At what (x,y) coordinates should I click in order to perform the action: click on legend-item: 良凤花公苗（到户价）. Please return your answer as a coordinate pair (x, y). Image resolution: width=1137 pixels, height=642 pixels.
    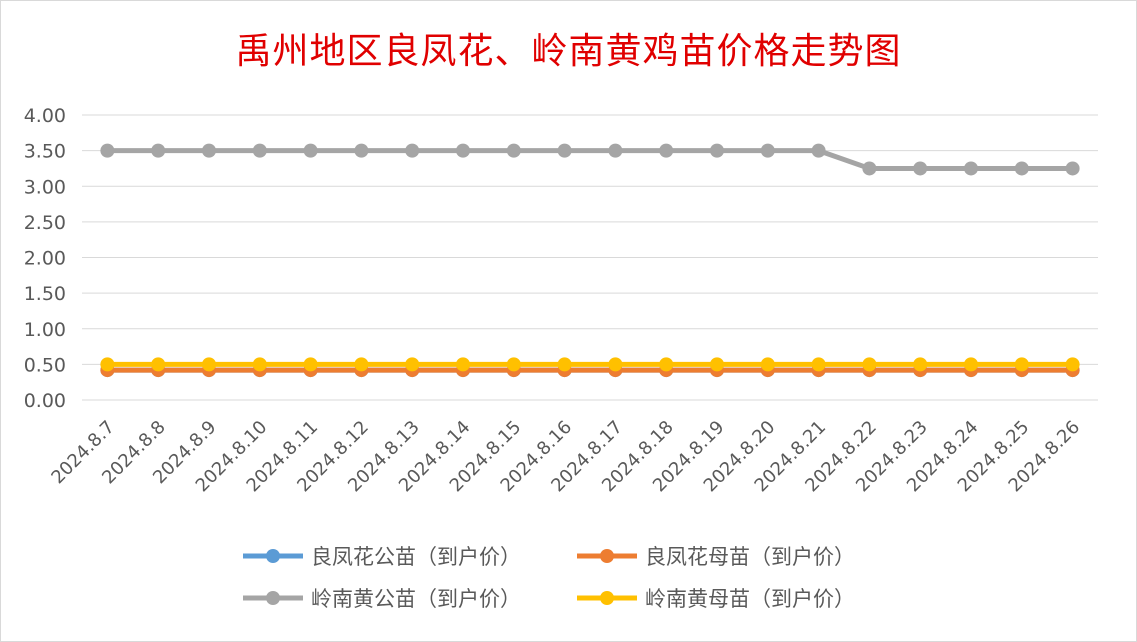
    Looking at the image, I should click on (382, 557).